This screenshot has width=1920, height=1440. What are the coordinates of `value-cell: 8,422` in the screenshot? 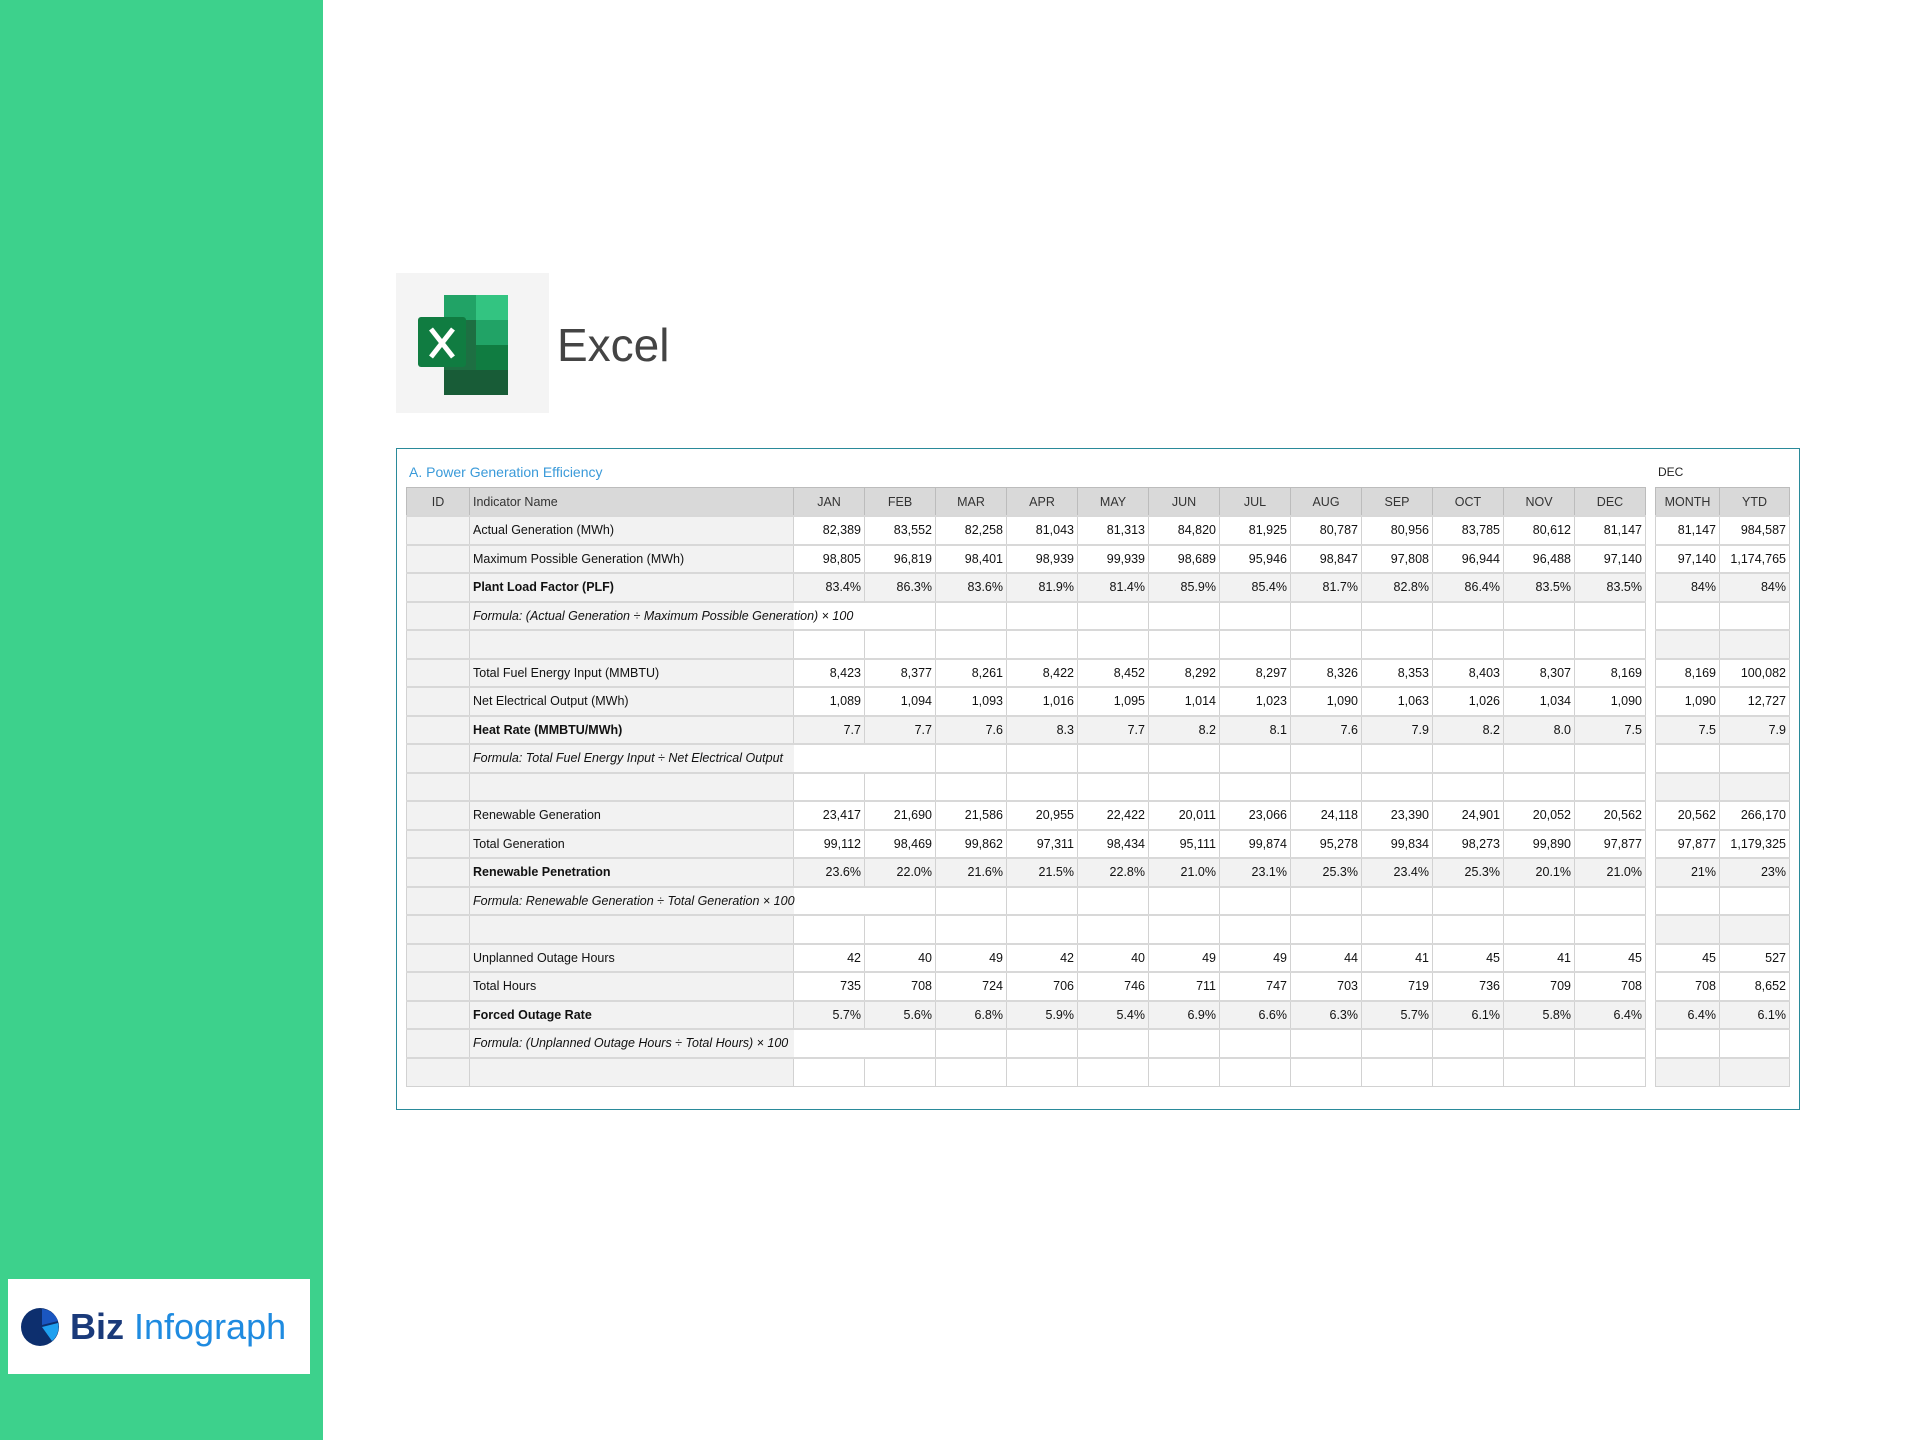 It's located at (1042, 672).